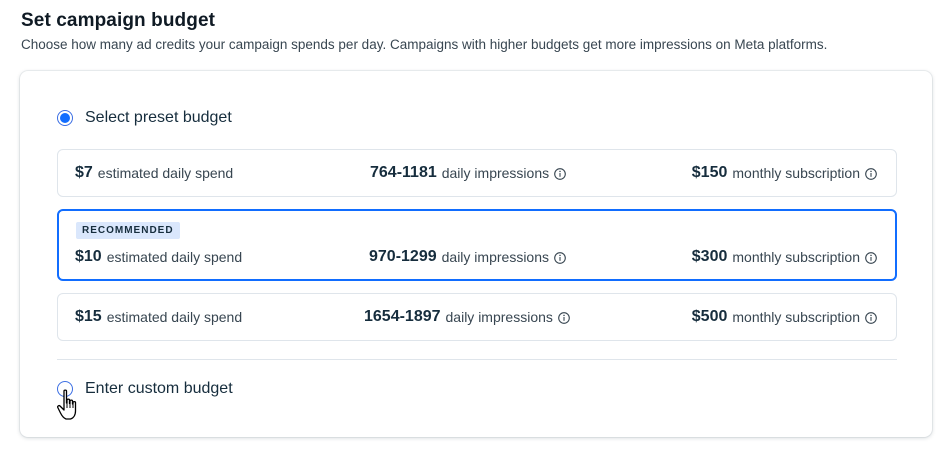 The width and height of the screenshot is (944, 455). Describe the element at coordinates (709, 172) in the screenshot. I see `subscription-value: $150` at that location.